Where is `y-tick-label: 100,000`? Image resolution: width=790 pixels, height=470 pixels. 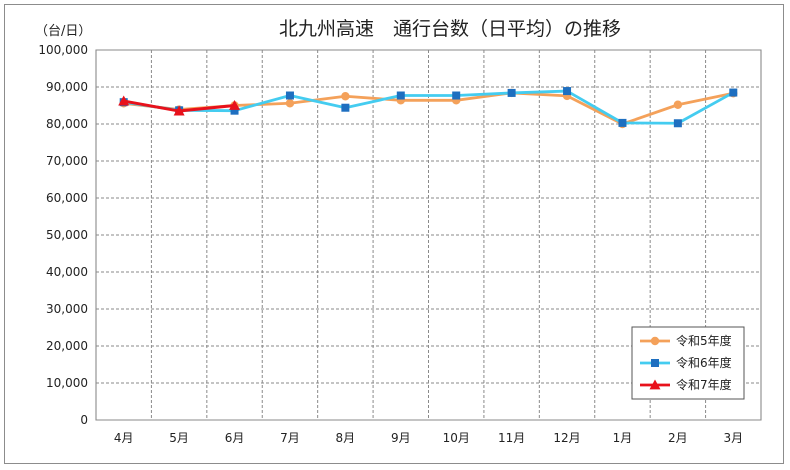
y-tick-label: 100,000 is located at coordinates (63, 50).